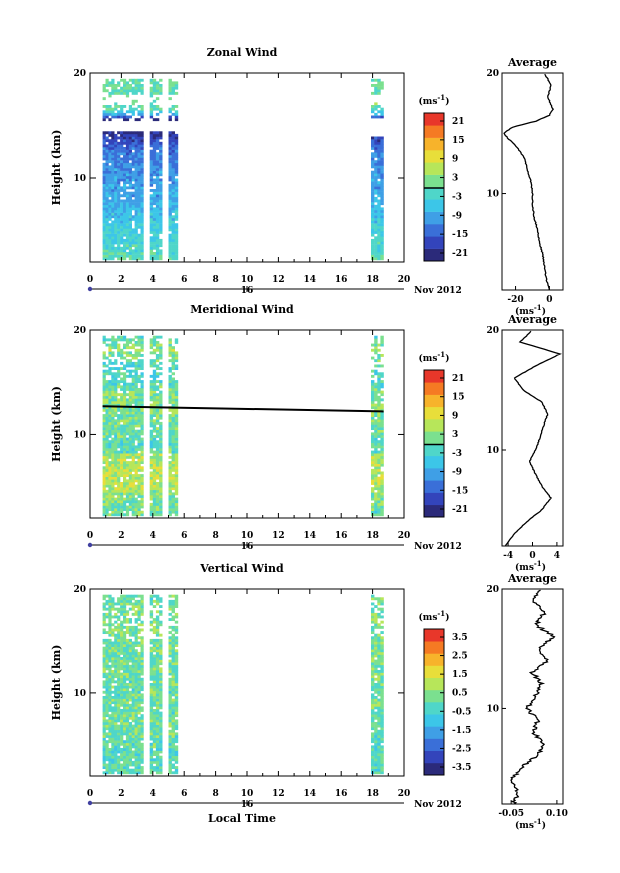 The height and width of the screenshot is (873, 620). Describe the element at coordinates (79, 590) in the screenshot. I see `y-tick-label: 20` at that location.